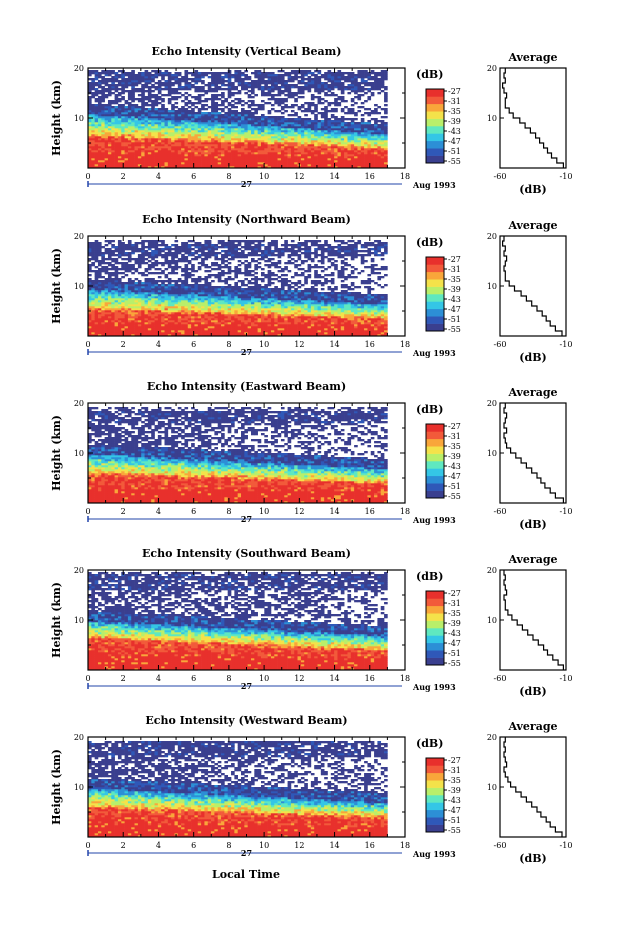 The image size is (620, 929). Describe the element at coordinates (500, 176) in the screenshot. I see `profile-x-tick-label: -60` at that location.